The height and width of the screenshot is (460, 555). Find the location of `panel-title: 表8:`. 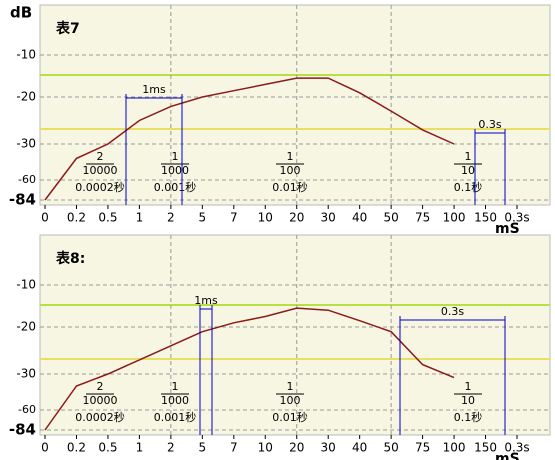

panel-title: 表8: is located at coordinates (70, 258).